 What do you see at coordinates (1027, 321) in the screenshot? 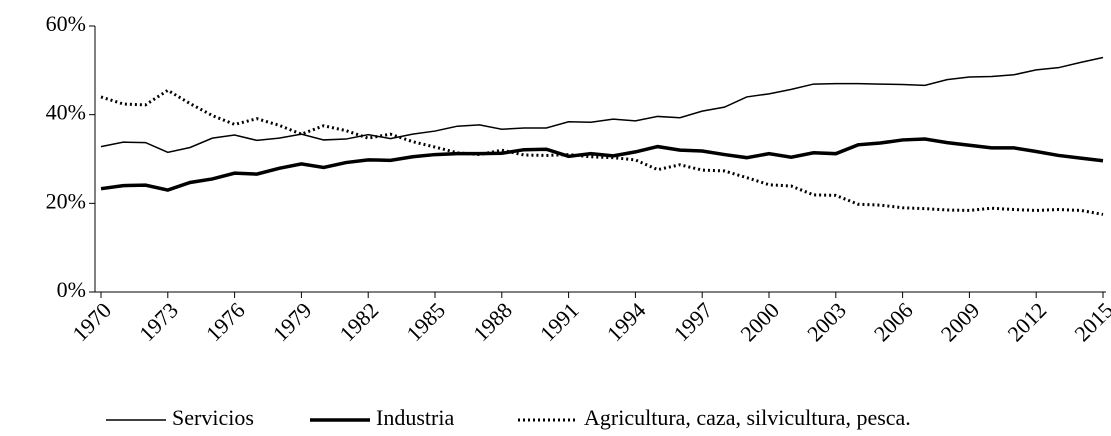
I see `x-tick-label: 2012` at bounding box center [1027, 321].